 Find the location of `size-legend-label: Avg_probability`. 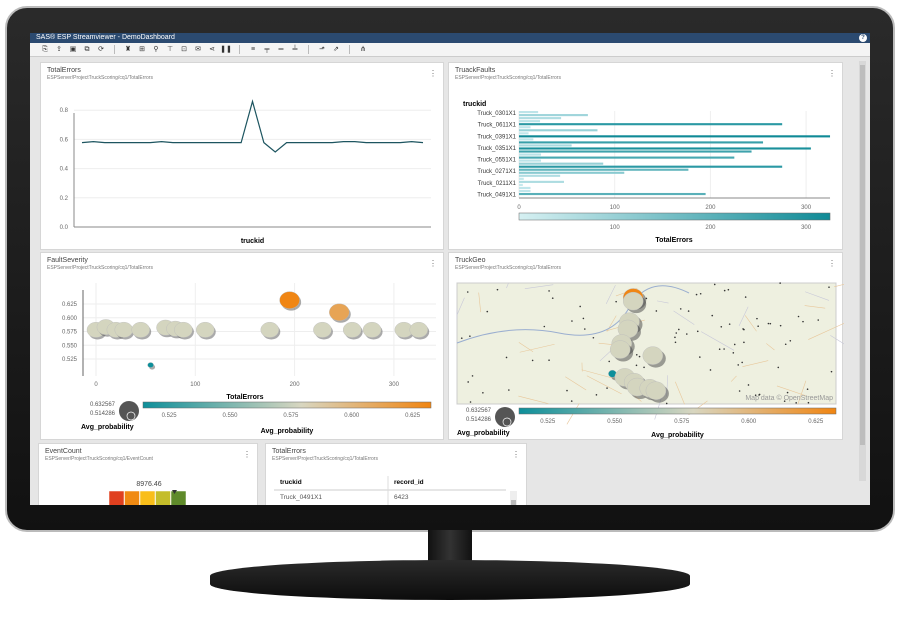

size-legend-label: Avg_probability is located at coordinates (483, 433).